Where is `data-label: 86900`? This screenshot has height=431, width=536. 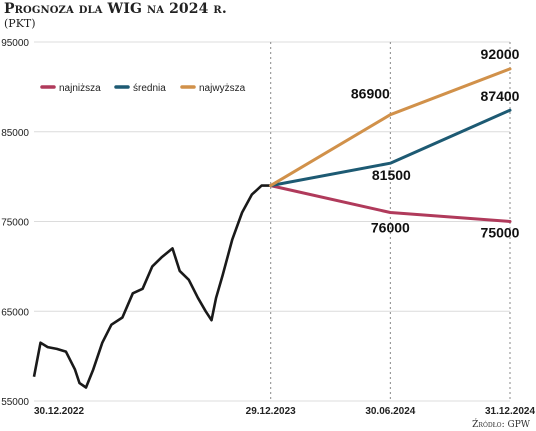 data-label: 86900 is located at coordinates (370, 94).